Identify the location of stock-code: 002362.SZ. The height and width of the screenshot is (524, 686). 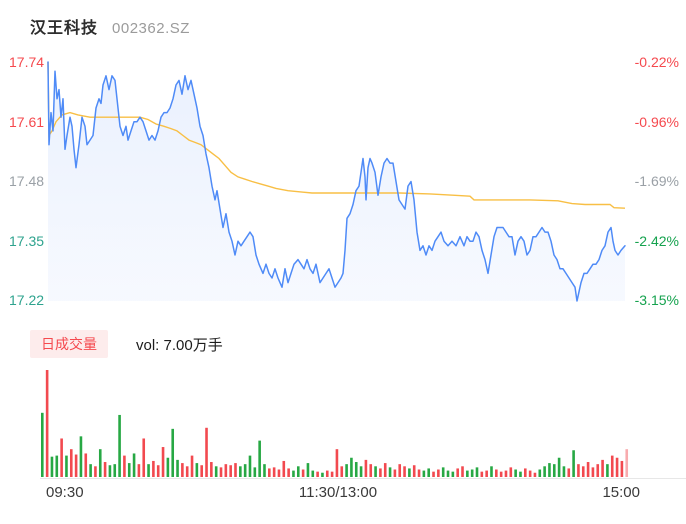
(151, 28).